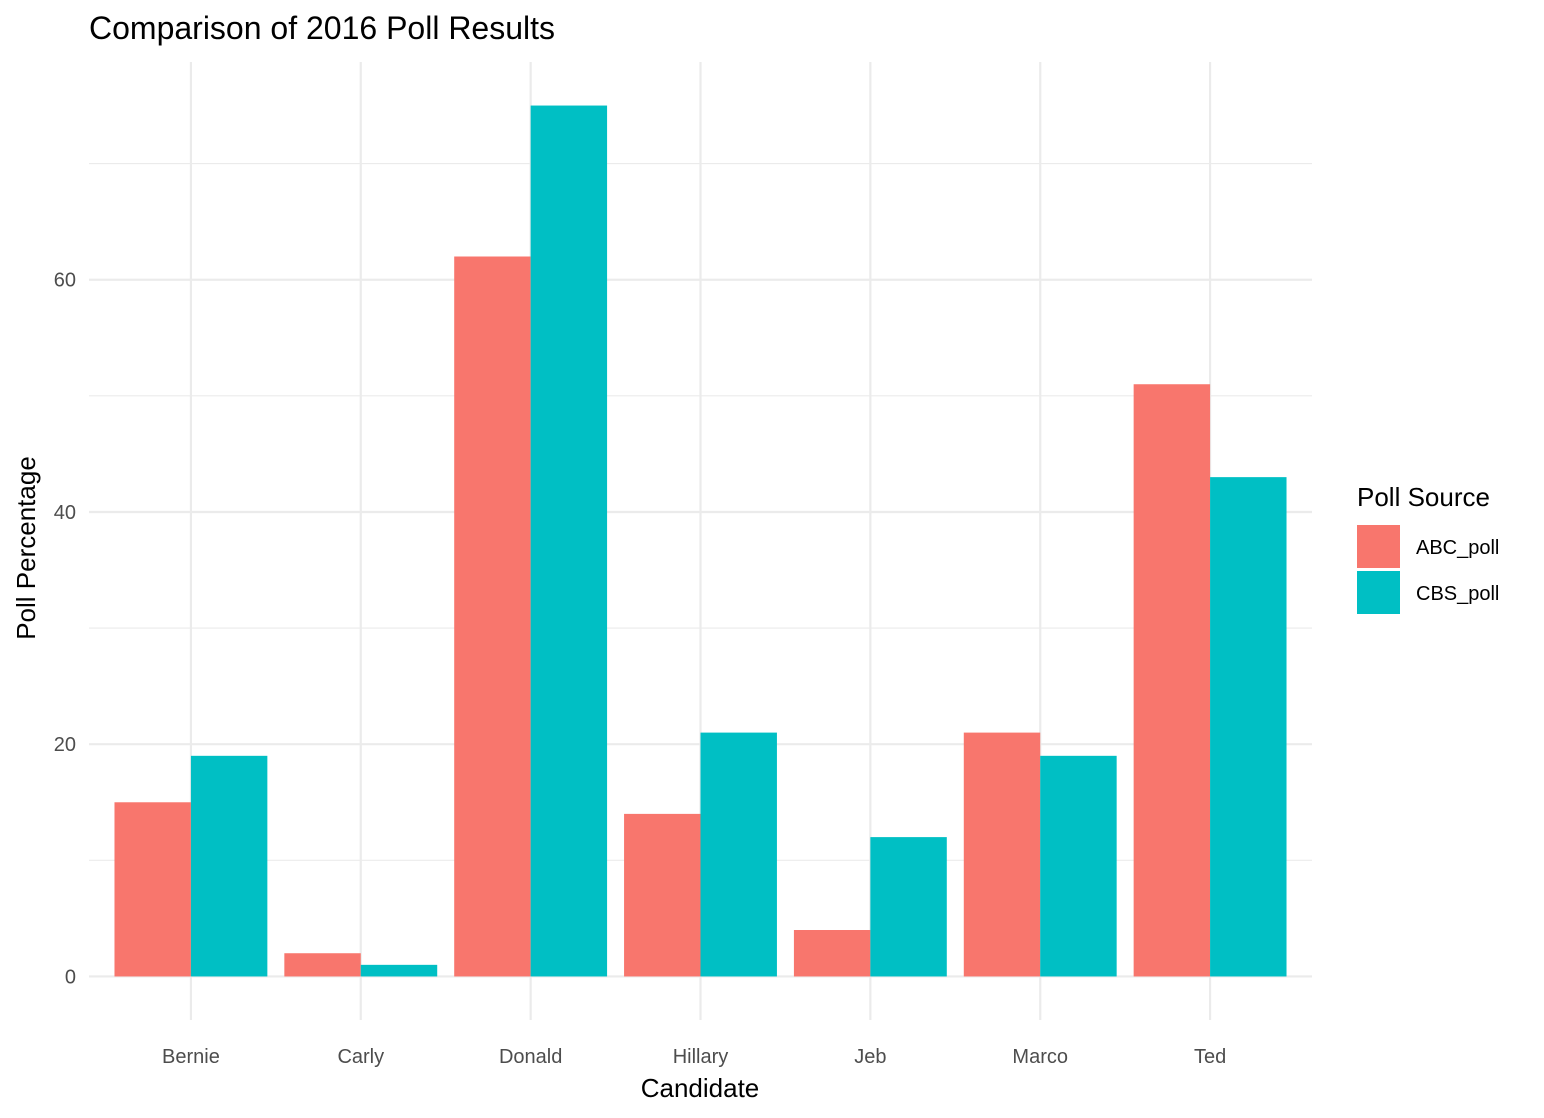  Describe the element at coordinates (1378, 546) in the screenshot. I see `legend-swatch-abc-poll` at that location.